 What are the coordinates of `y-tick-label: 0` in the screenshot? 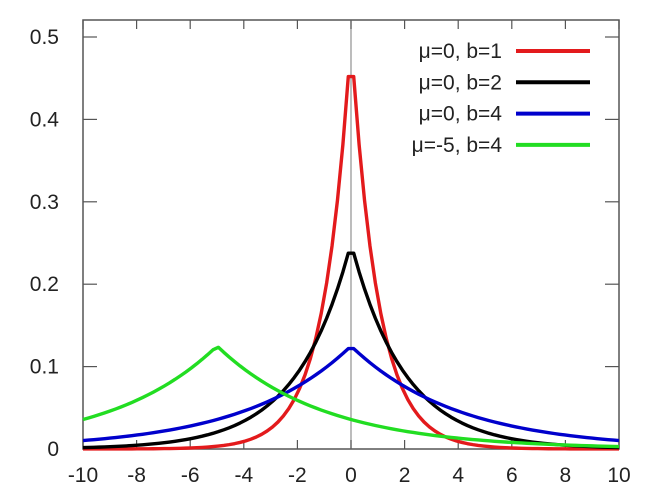 It's located at (53, 449).